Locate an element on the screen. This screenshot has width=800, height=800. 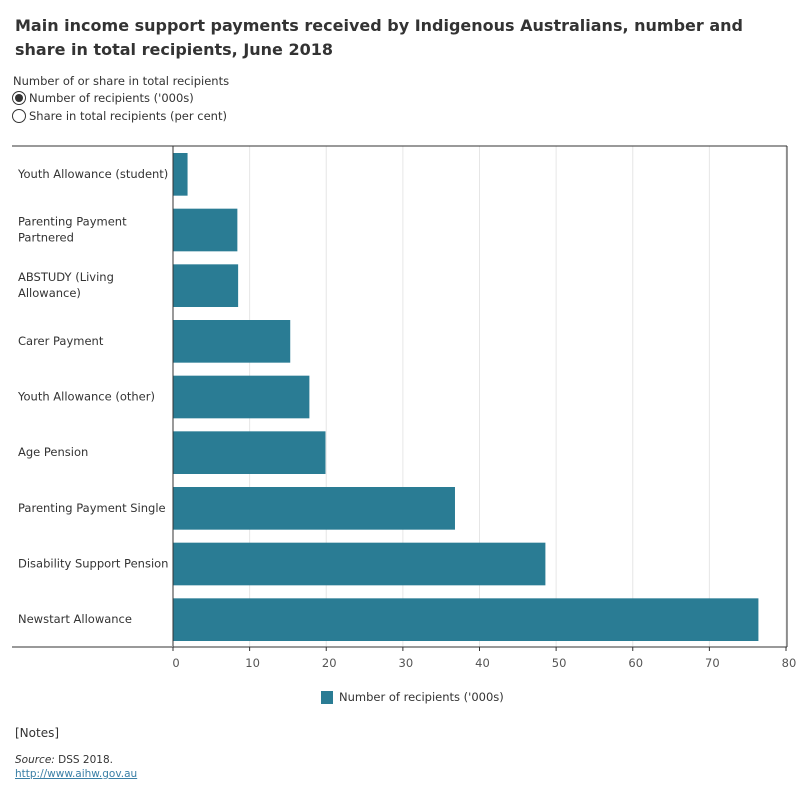
category-label: Youth Allowance (student) is located at coordinates (92, 174).